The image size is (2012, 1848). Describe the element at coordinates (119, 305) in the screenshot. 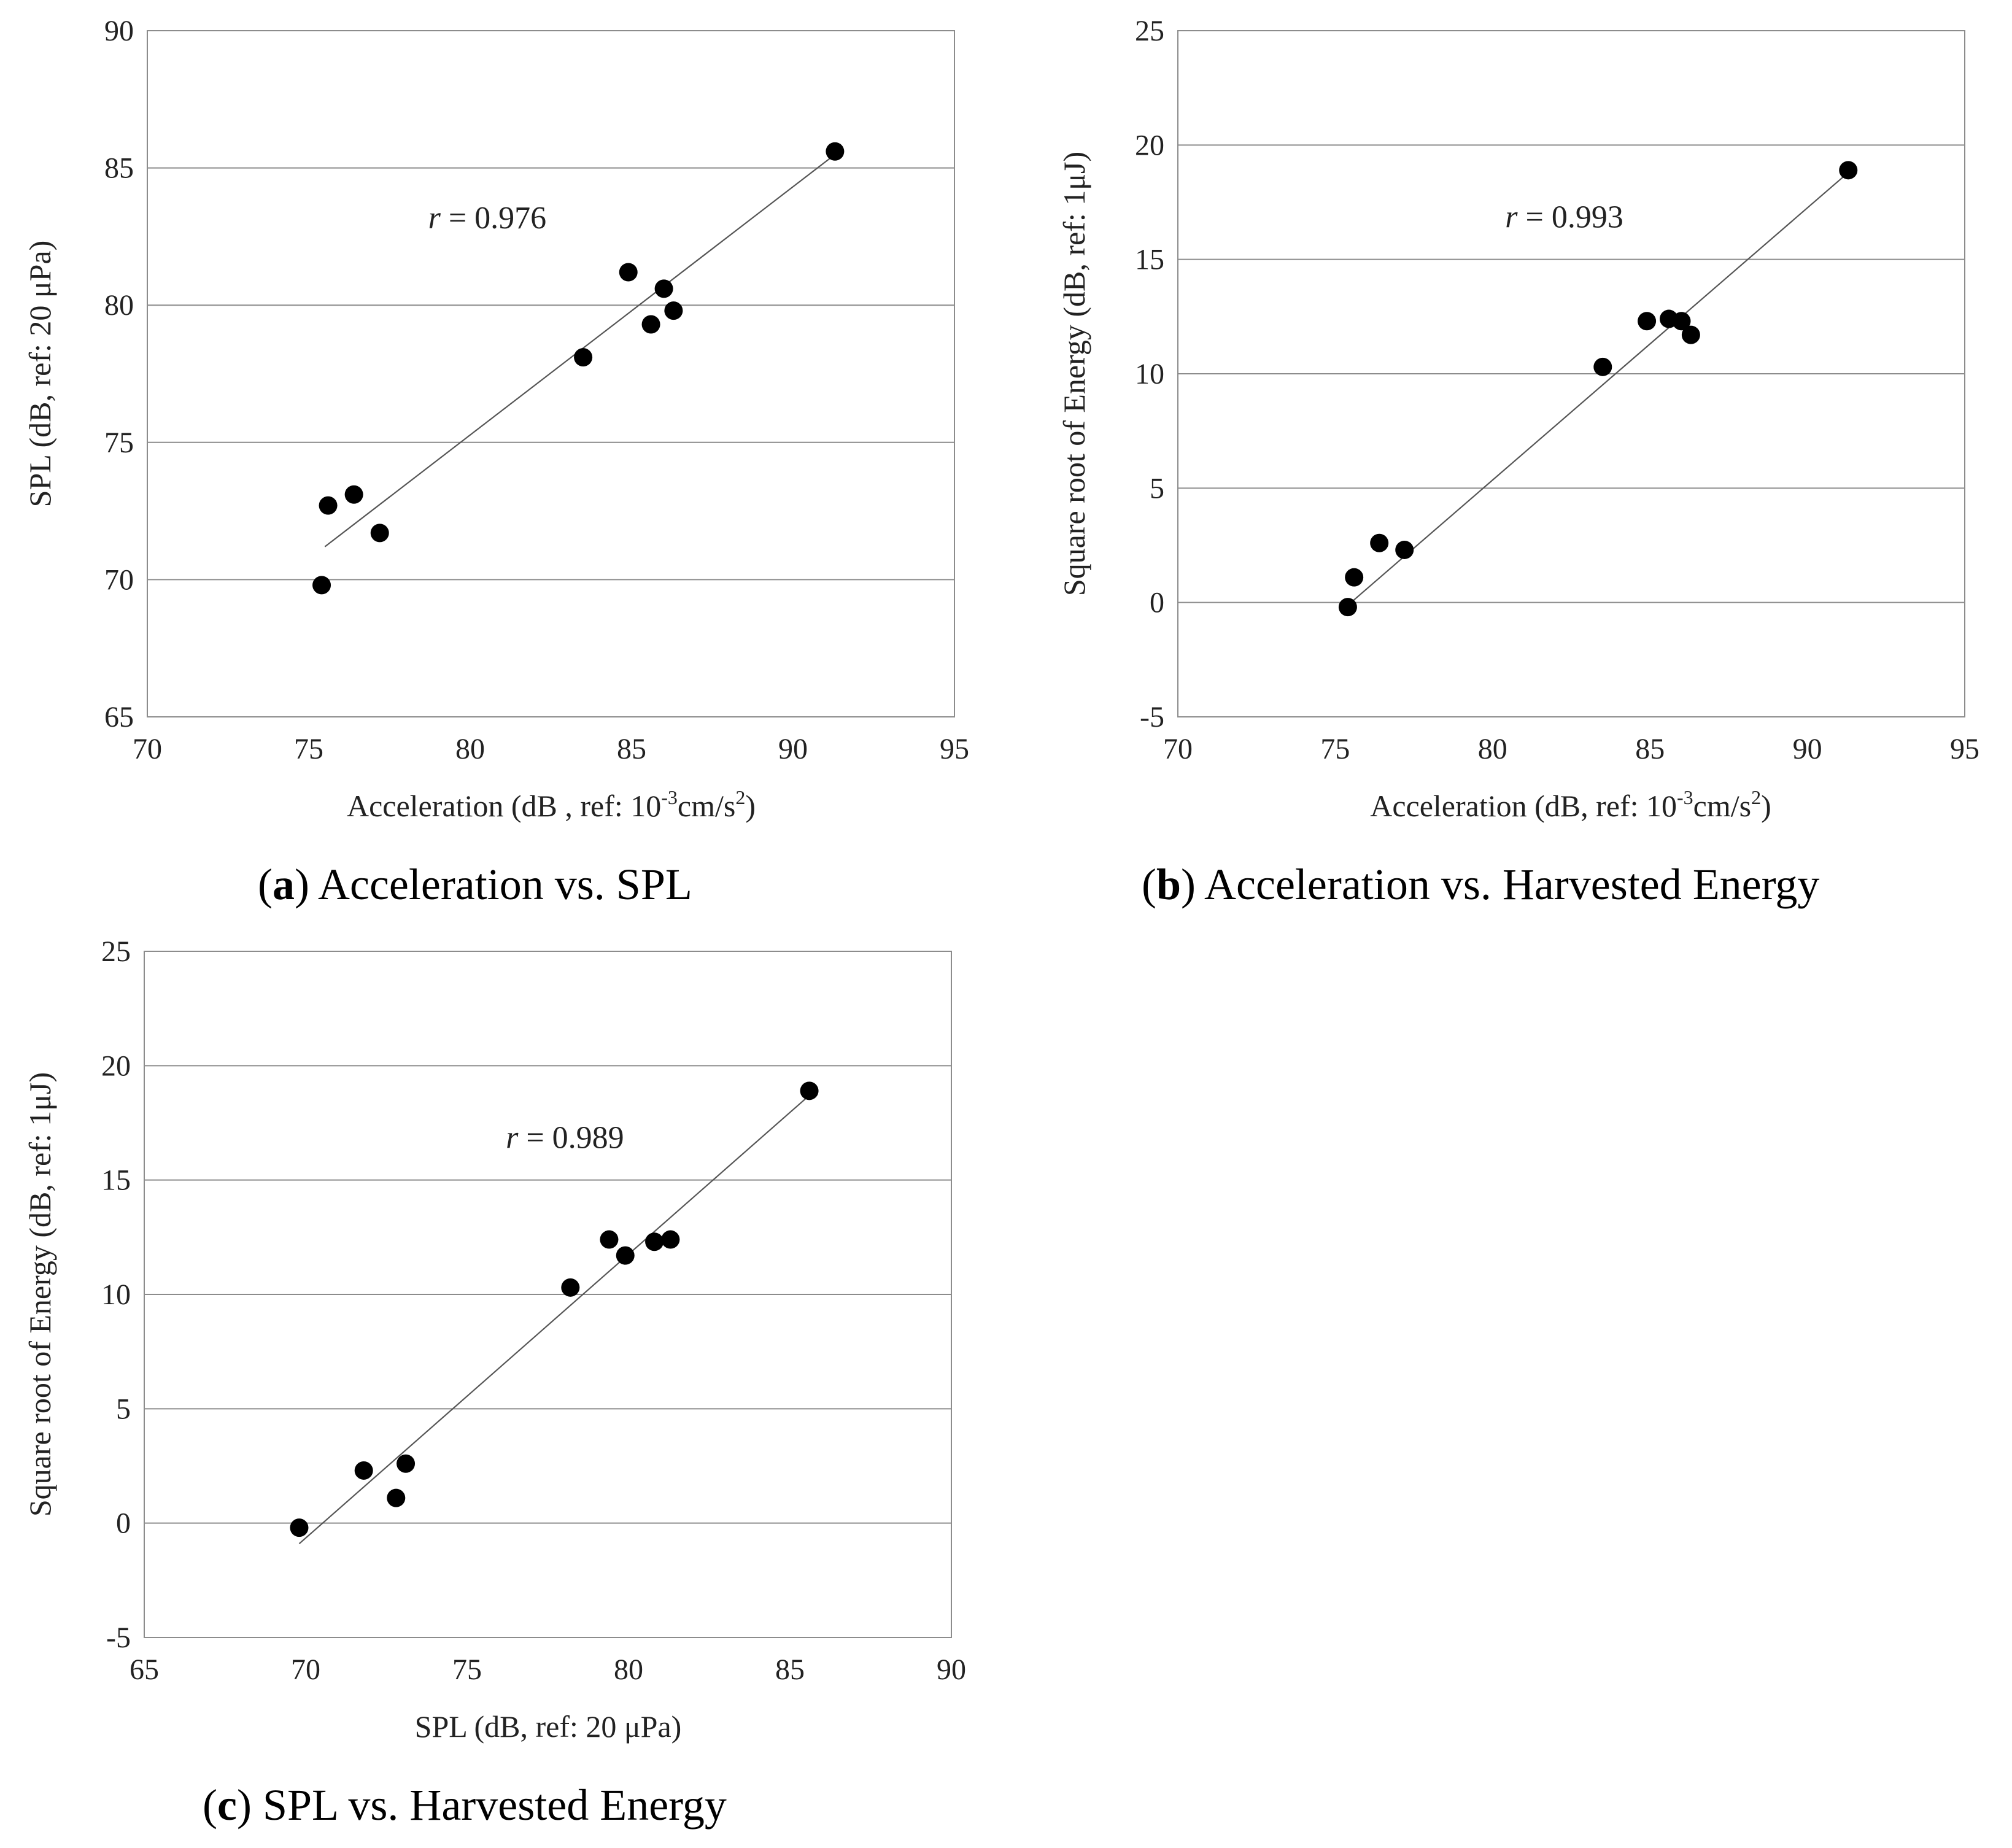

I see `chart-a-ytick-label: 80` at that location.